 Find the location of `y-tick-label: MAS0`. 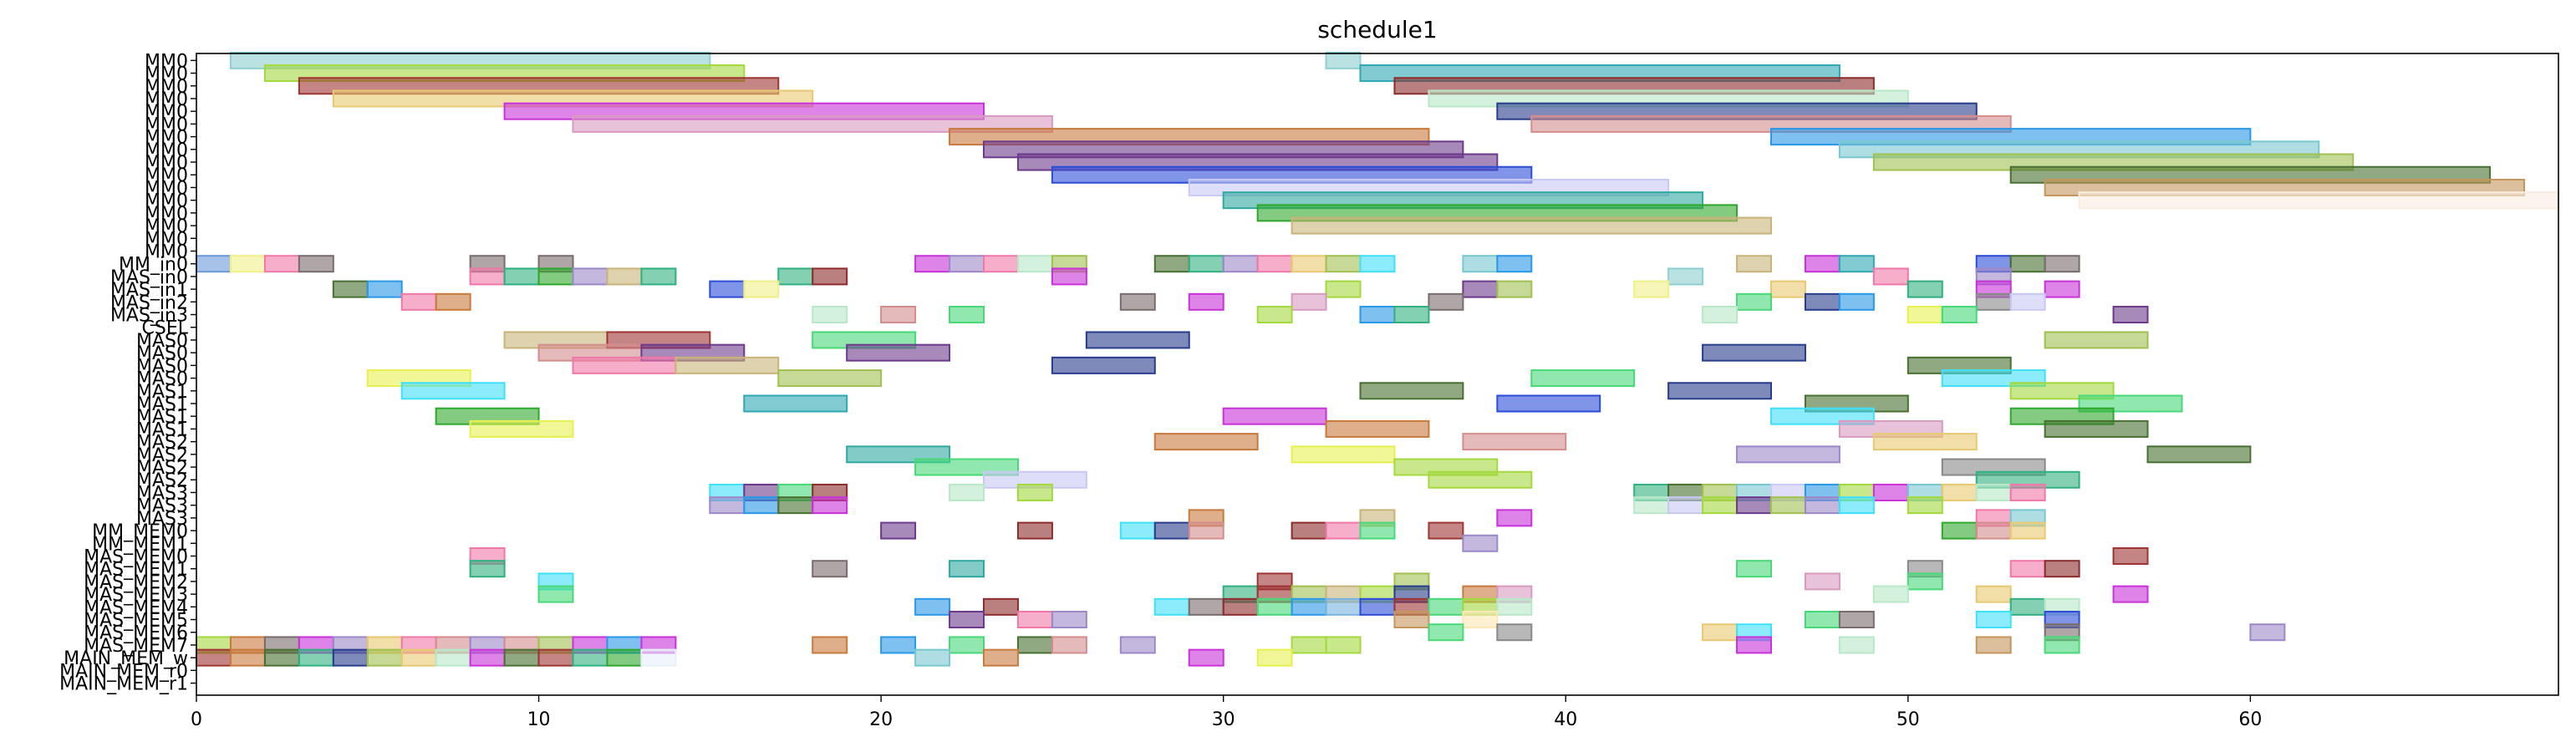

y-tick-label: MAS0 is located at coordinates (162, 342).